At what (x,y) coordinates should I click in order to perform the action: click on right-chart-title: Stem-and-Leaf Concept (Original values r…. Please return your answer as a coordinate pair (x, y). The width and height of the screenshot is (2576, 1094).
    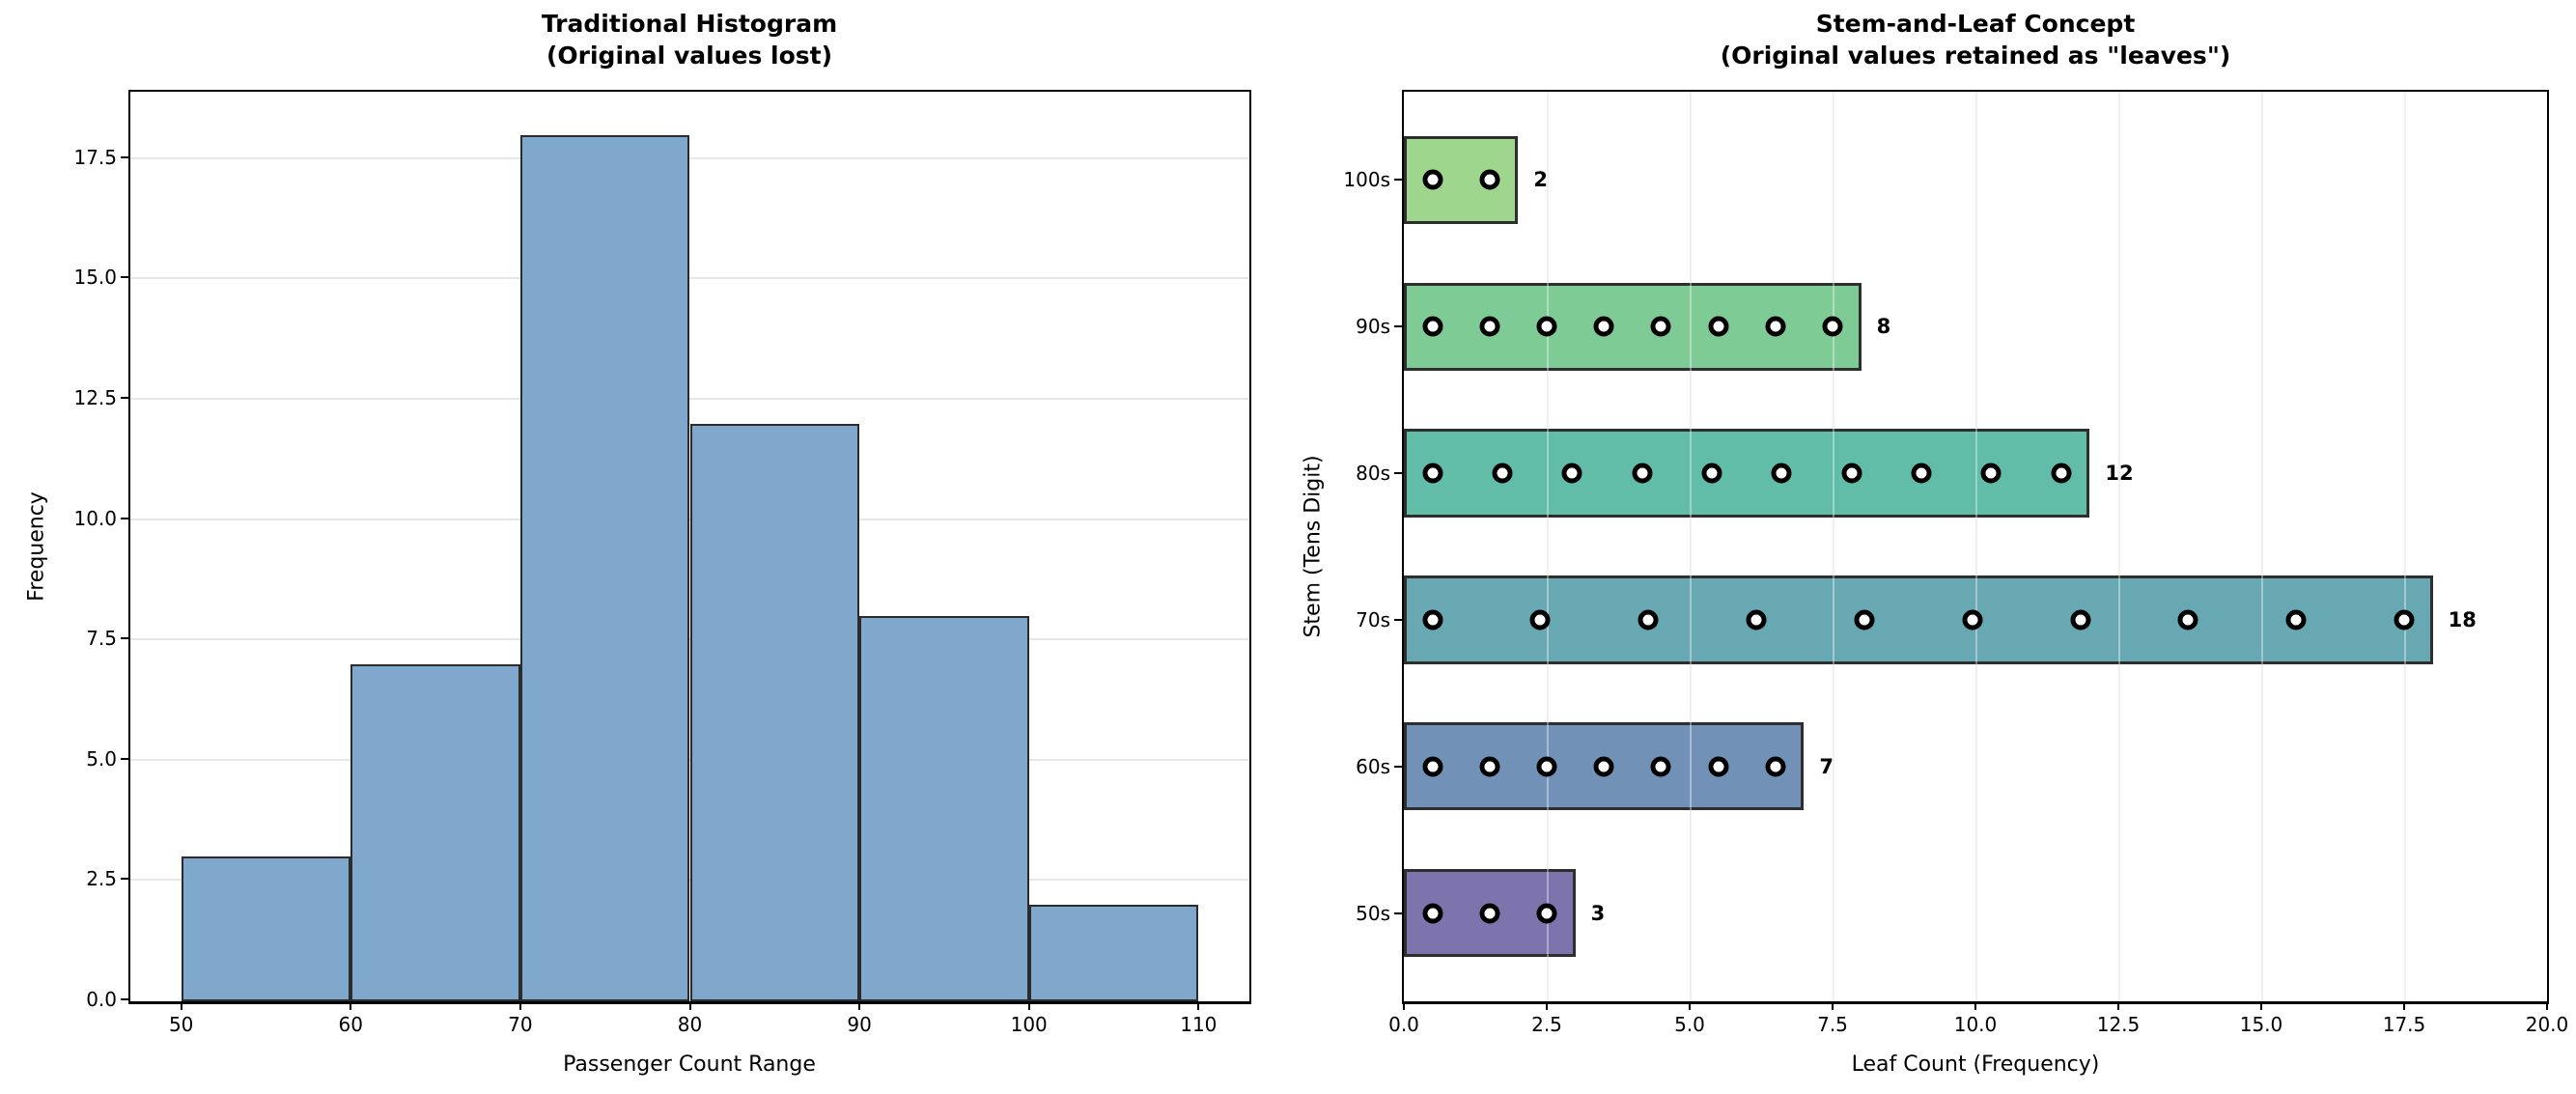
    Looking at the image, I should click on (1976, 39).